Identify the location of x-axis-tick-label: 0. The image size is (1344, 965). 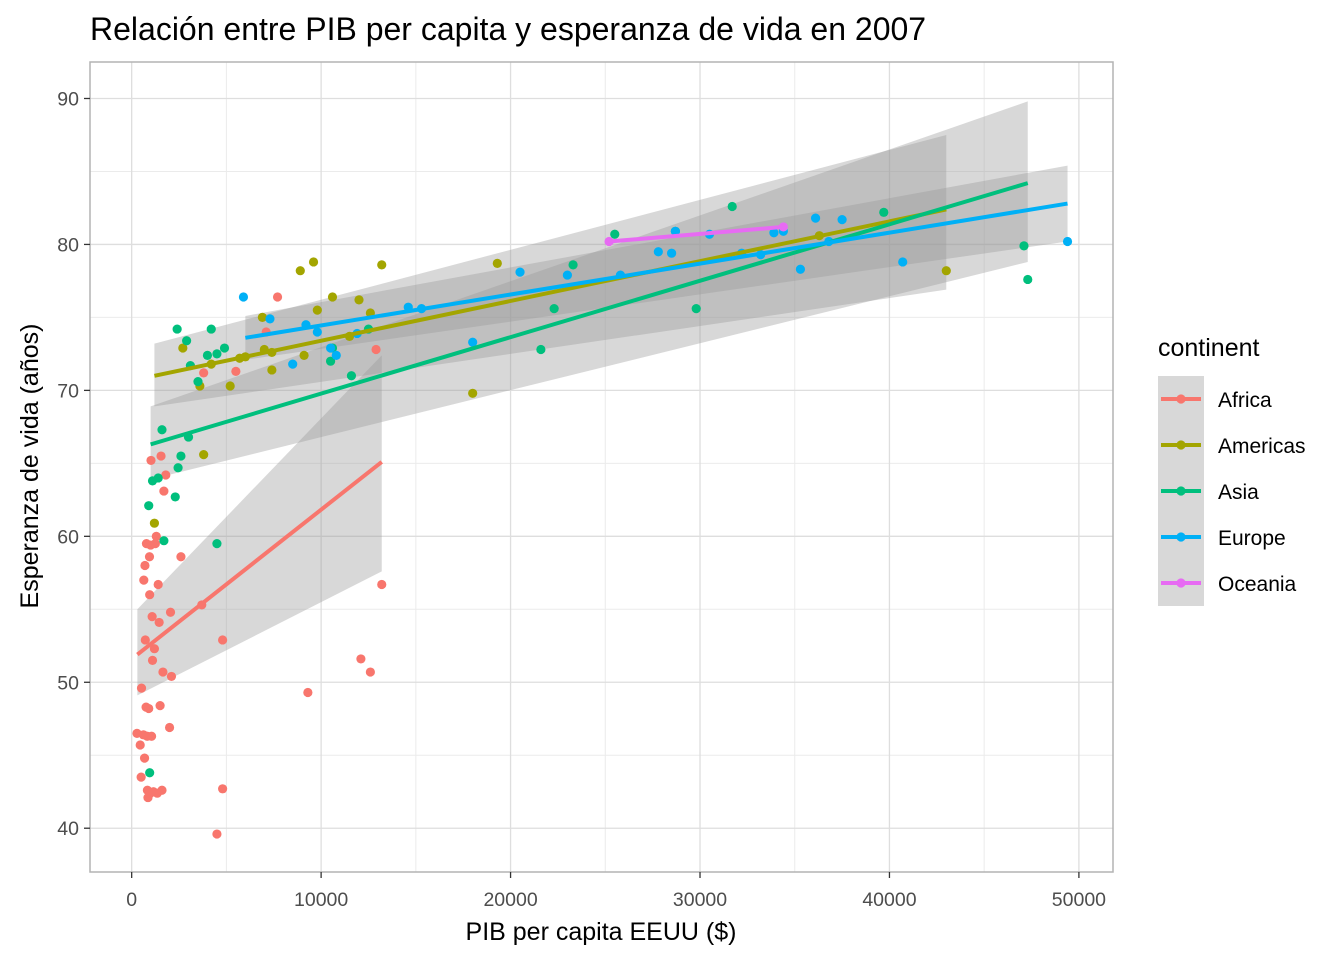
(131, 900).